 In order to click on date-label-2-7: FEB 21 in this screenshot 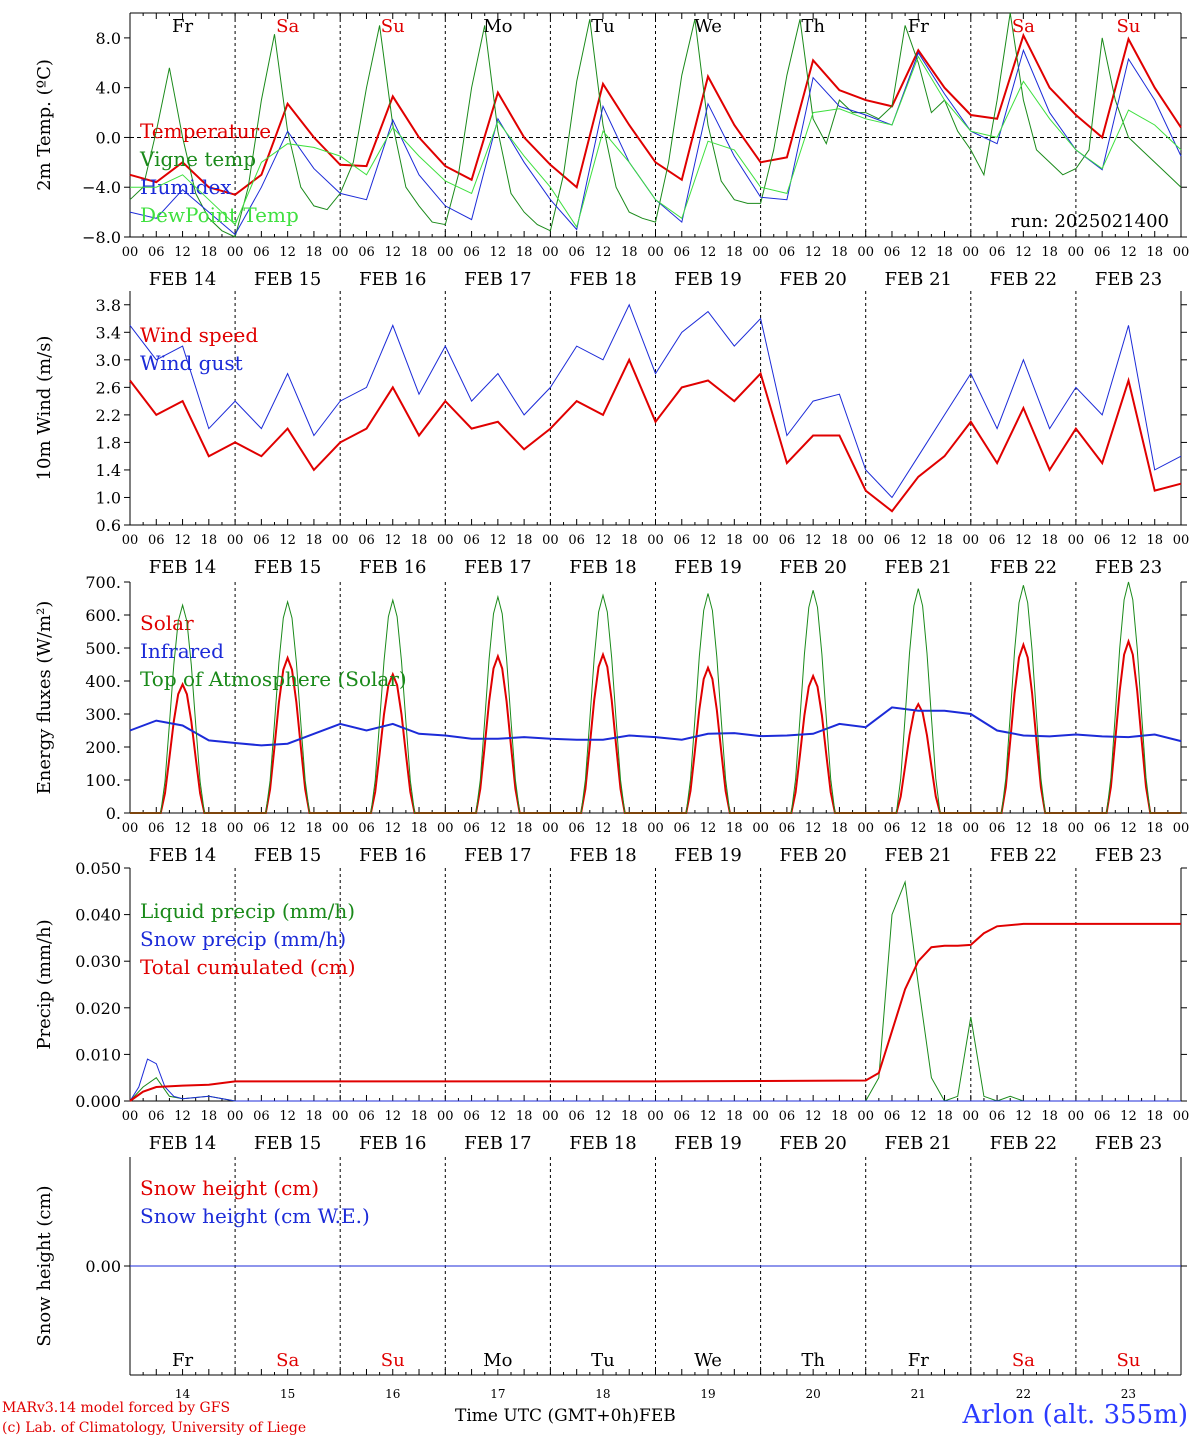, I will do `click(918, 855)`.